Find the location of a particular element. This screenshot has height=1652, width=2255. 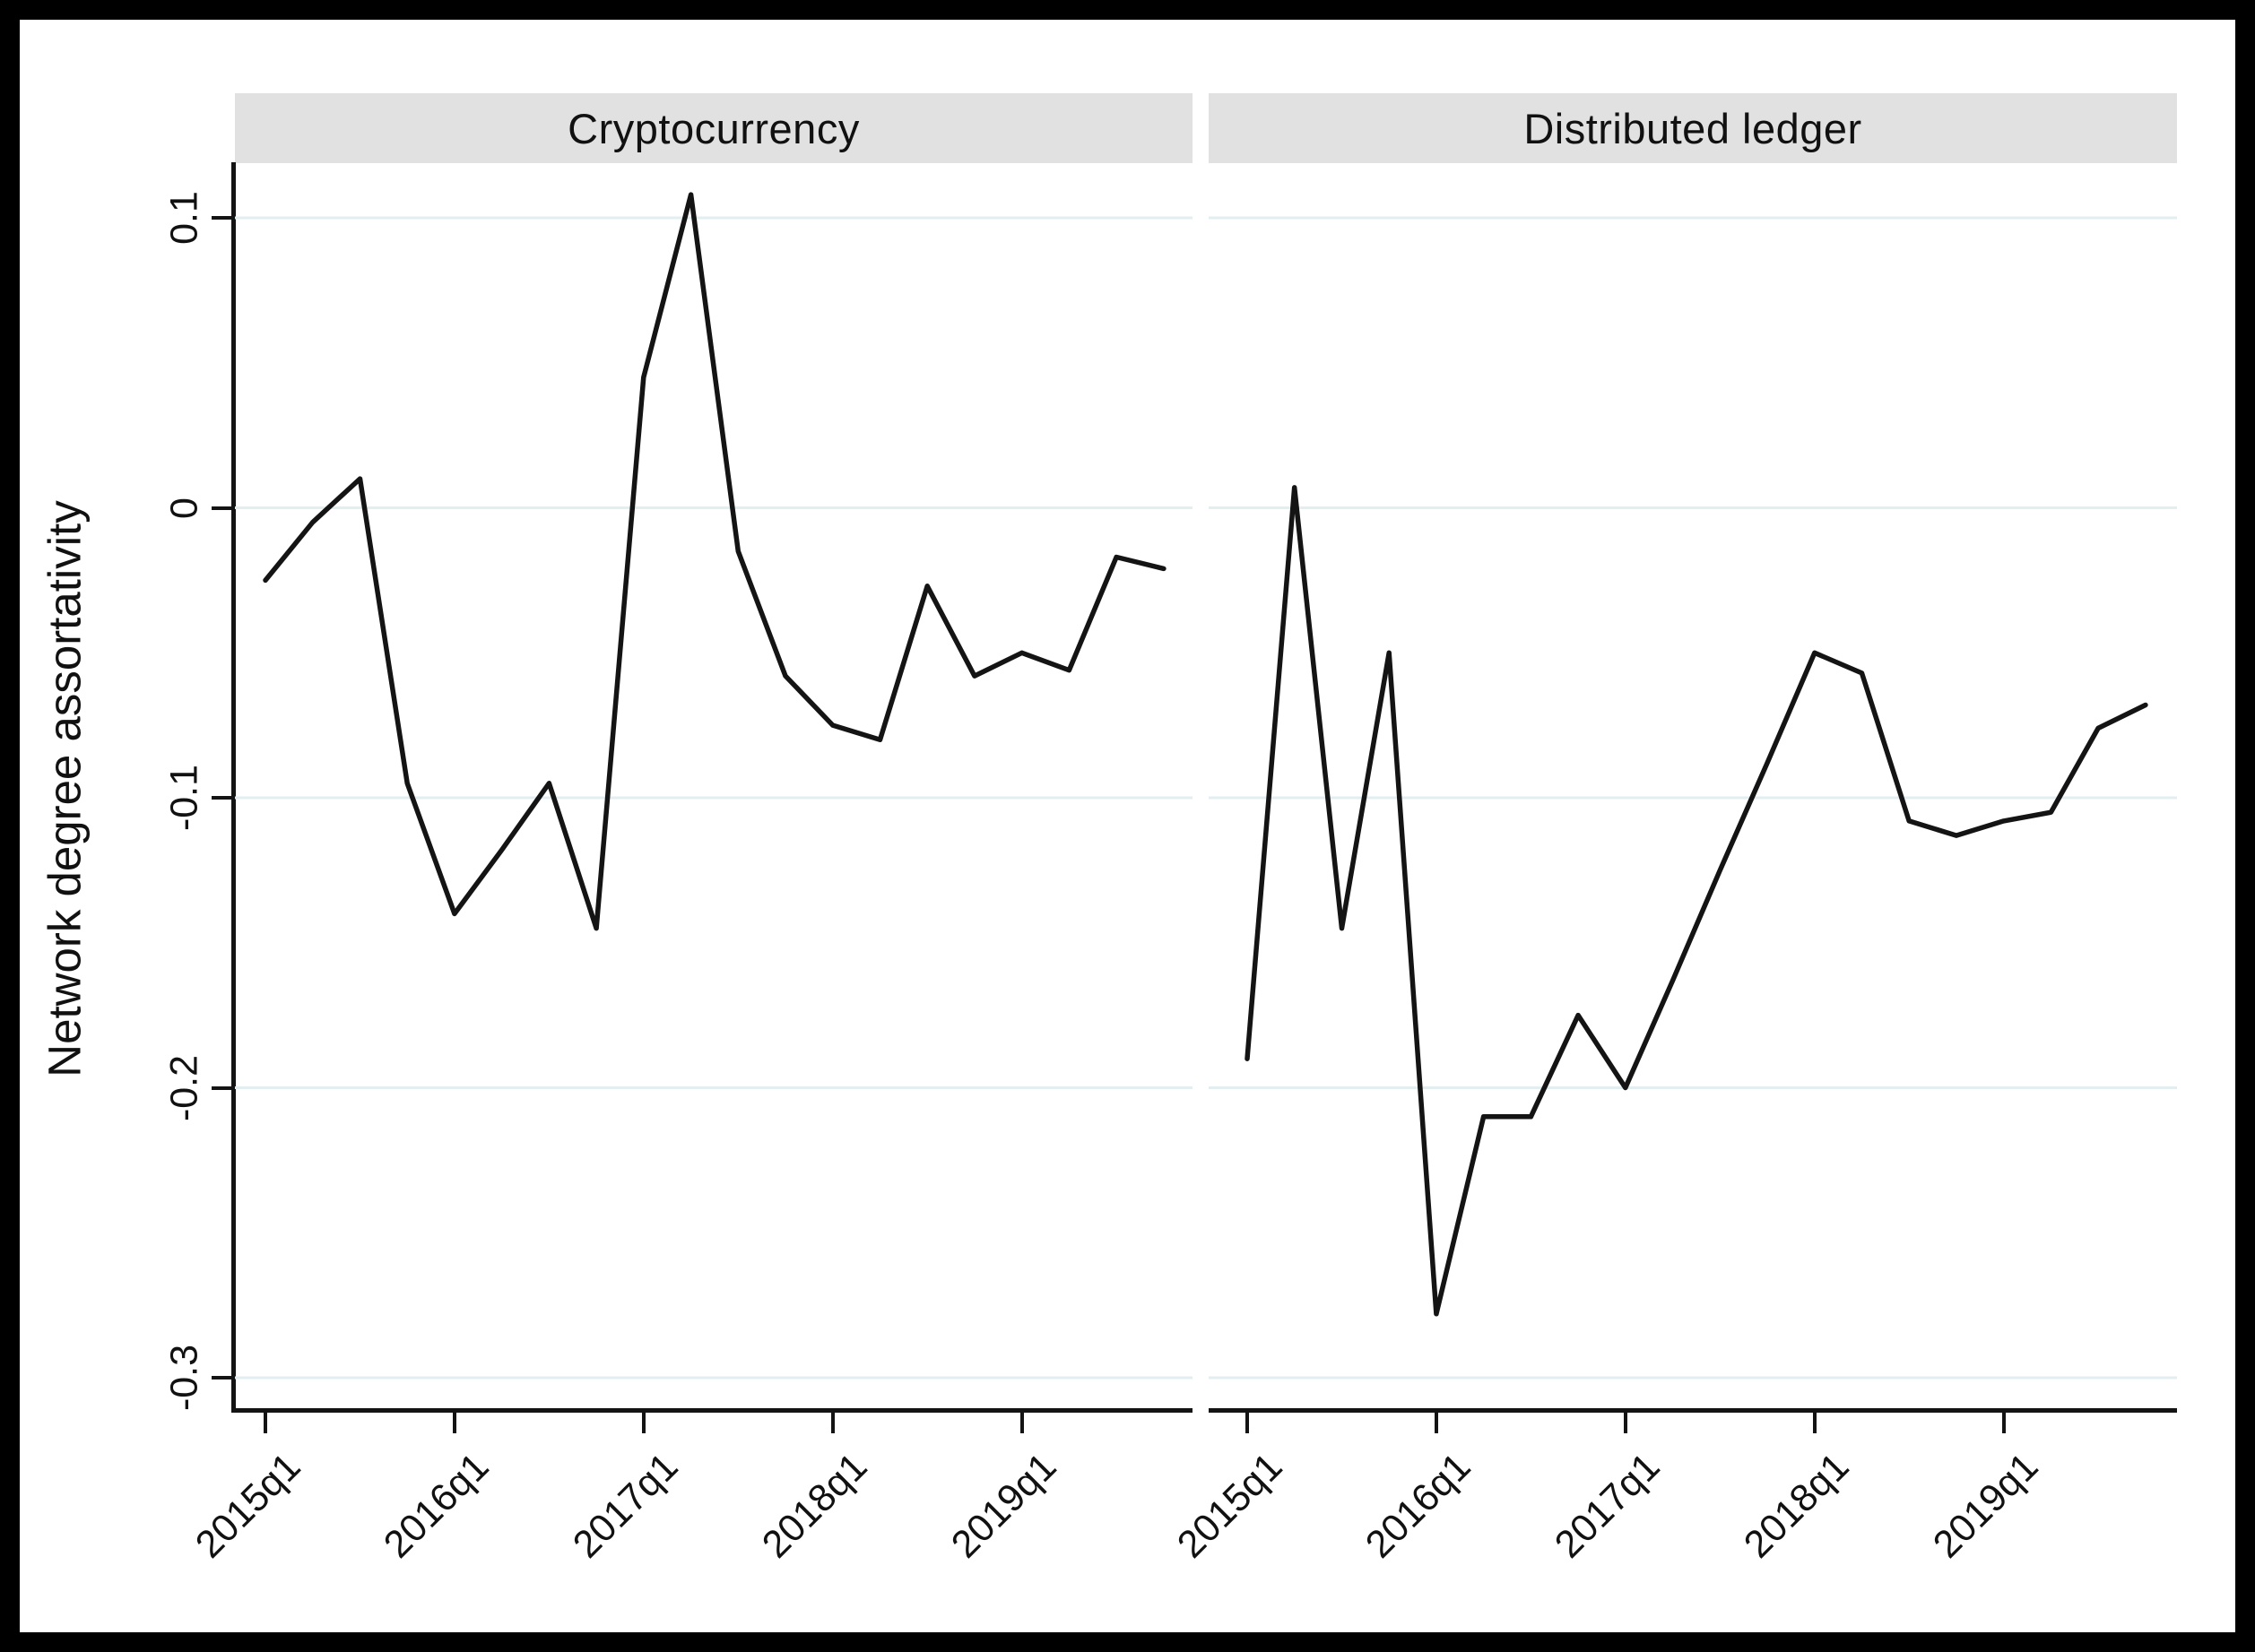

x-axis-line-left-panel is located at coordinates (712, 1410).